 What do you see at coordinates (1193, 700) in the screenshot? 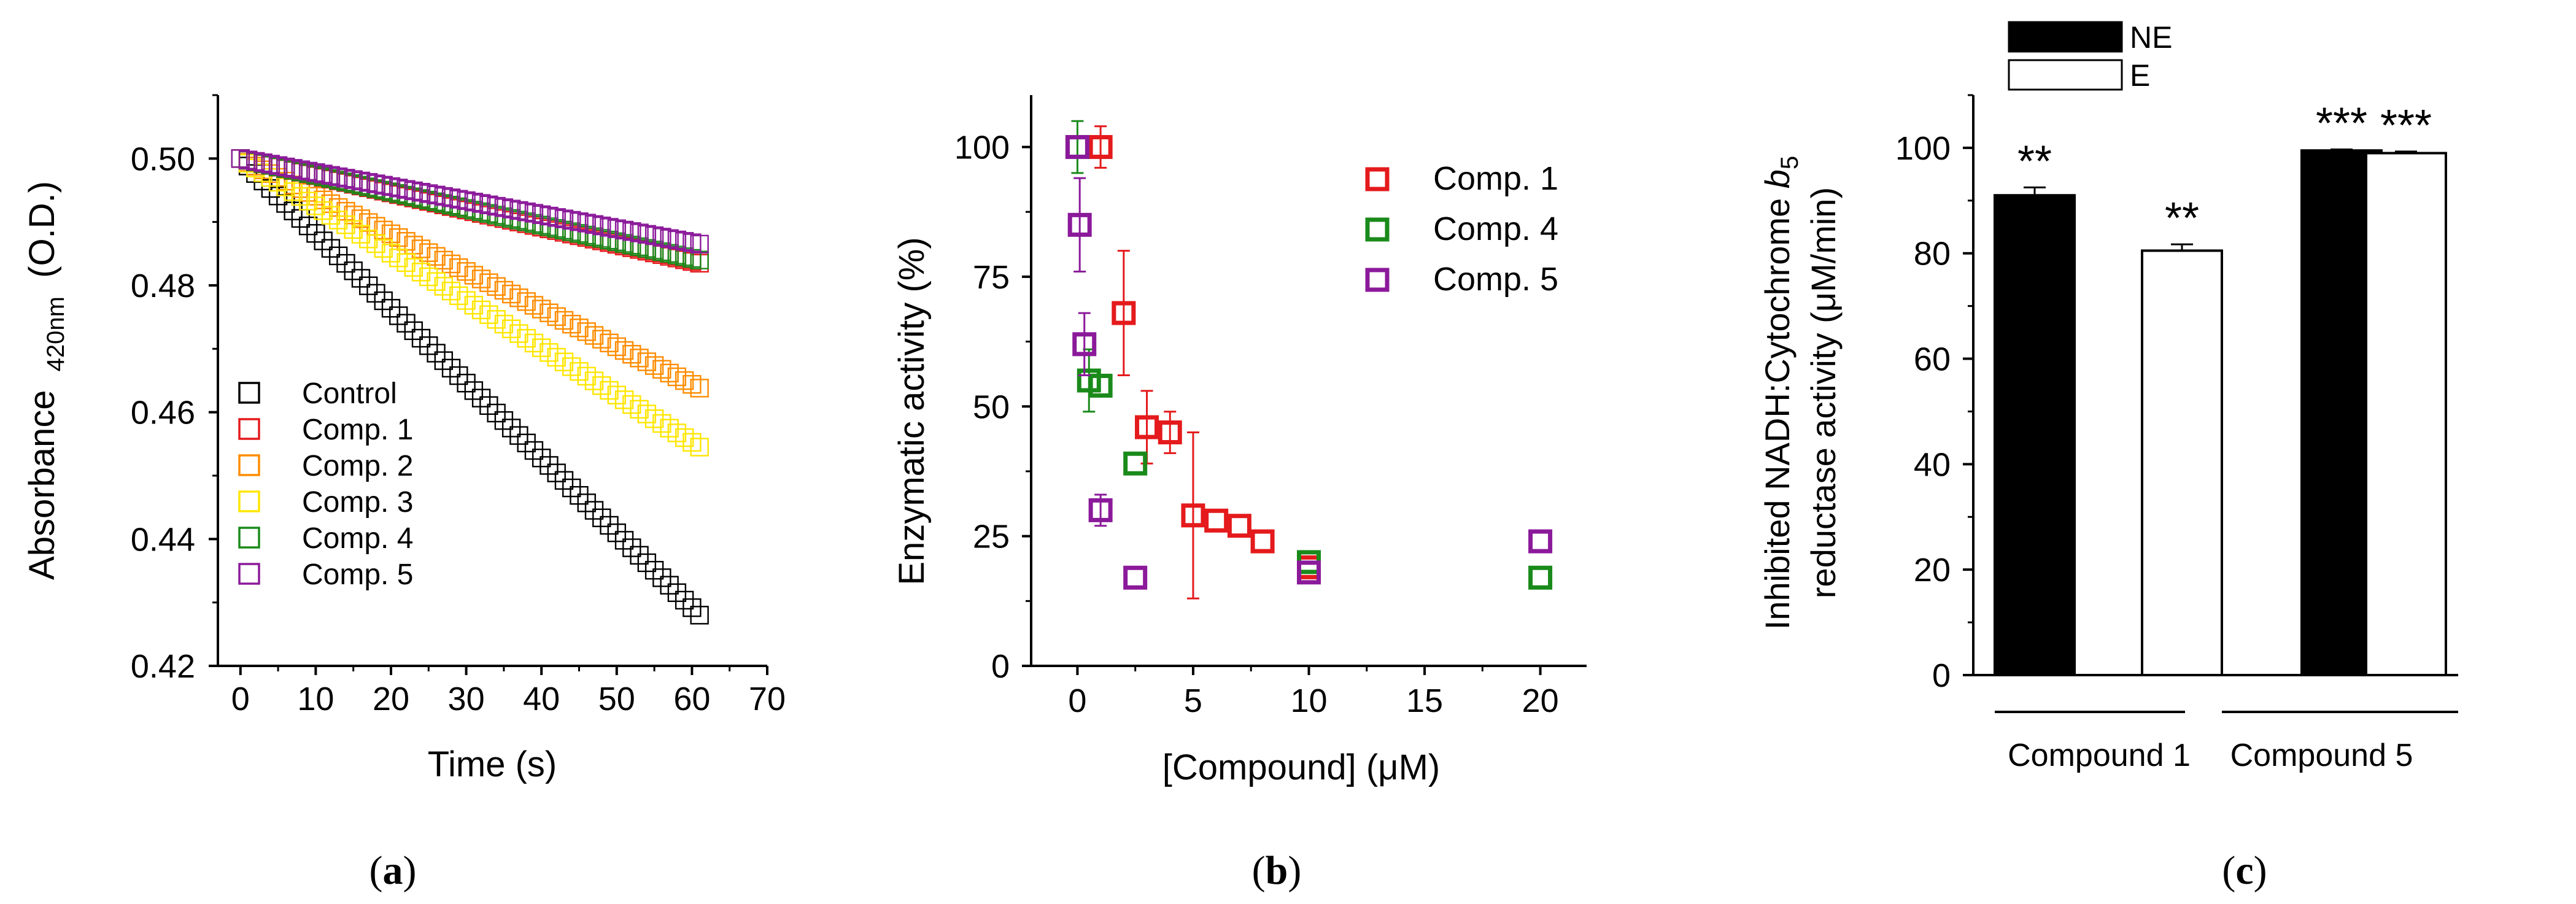
I see `panel-b-x-tick-label: 5` at bounding box center [1193, 700].